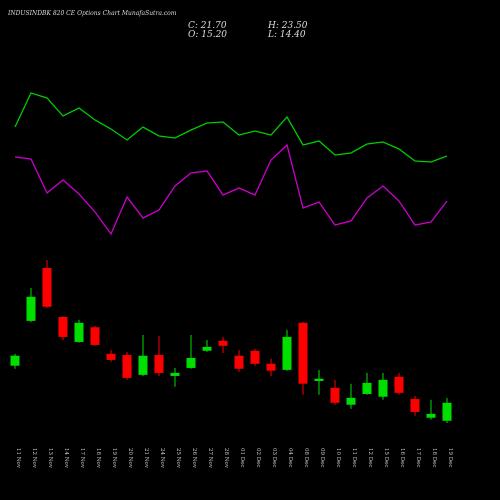  What do you see at coordinates (114, 458) in the screenshot?
I see `x-tick-label: 19 Nov` at bounding box center [114, 458].